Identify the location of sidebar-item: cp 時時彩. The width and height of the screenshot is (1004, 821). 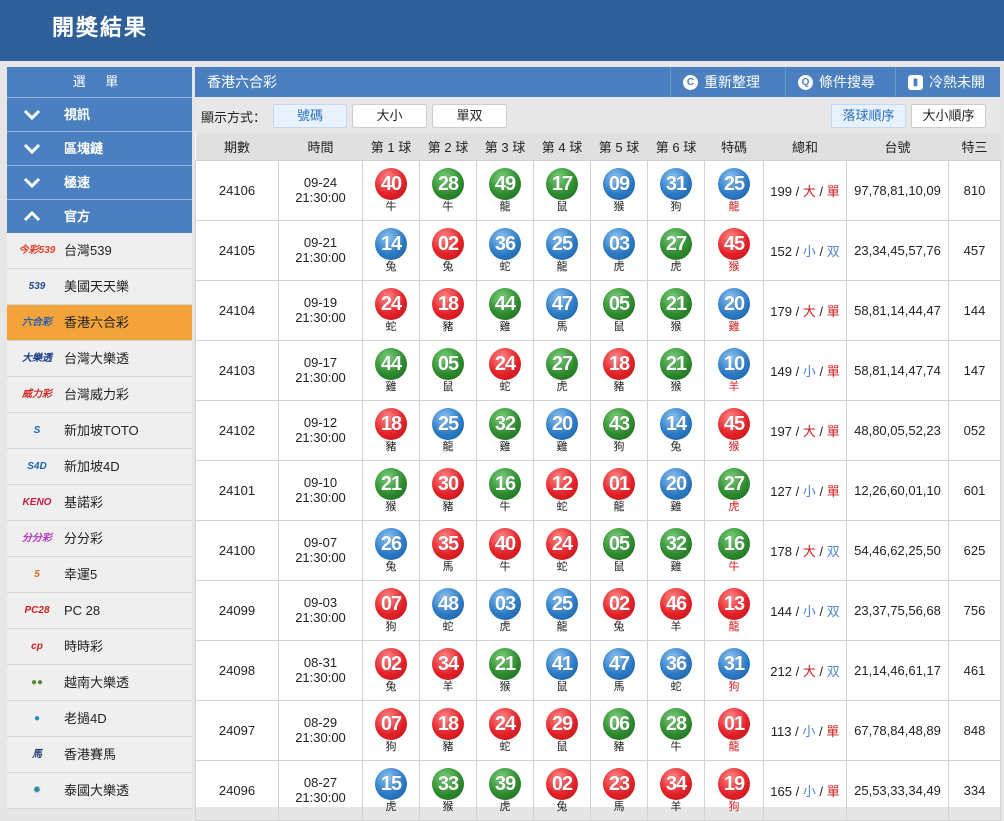
(99, 647).